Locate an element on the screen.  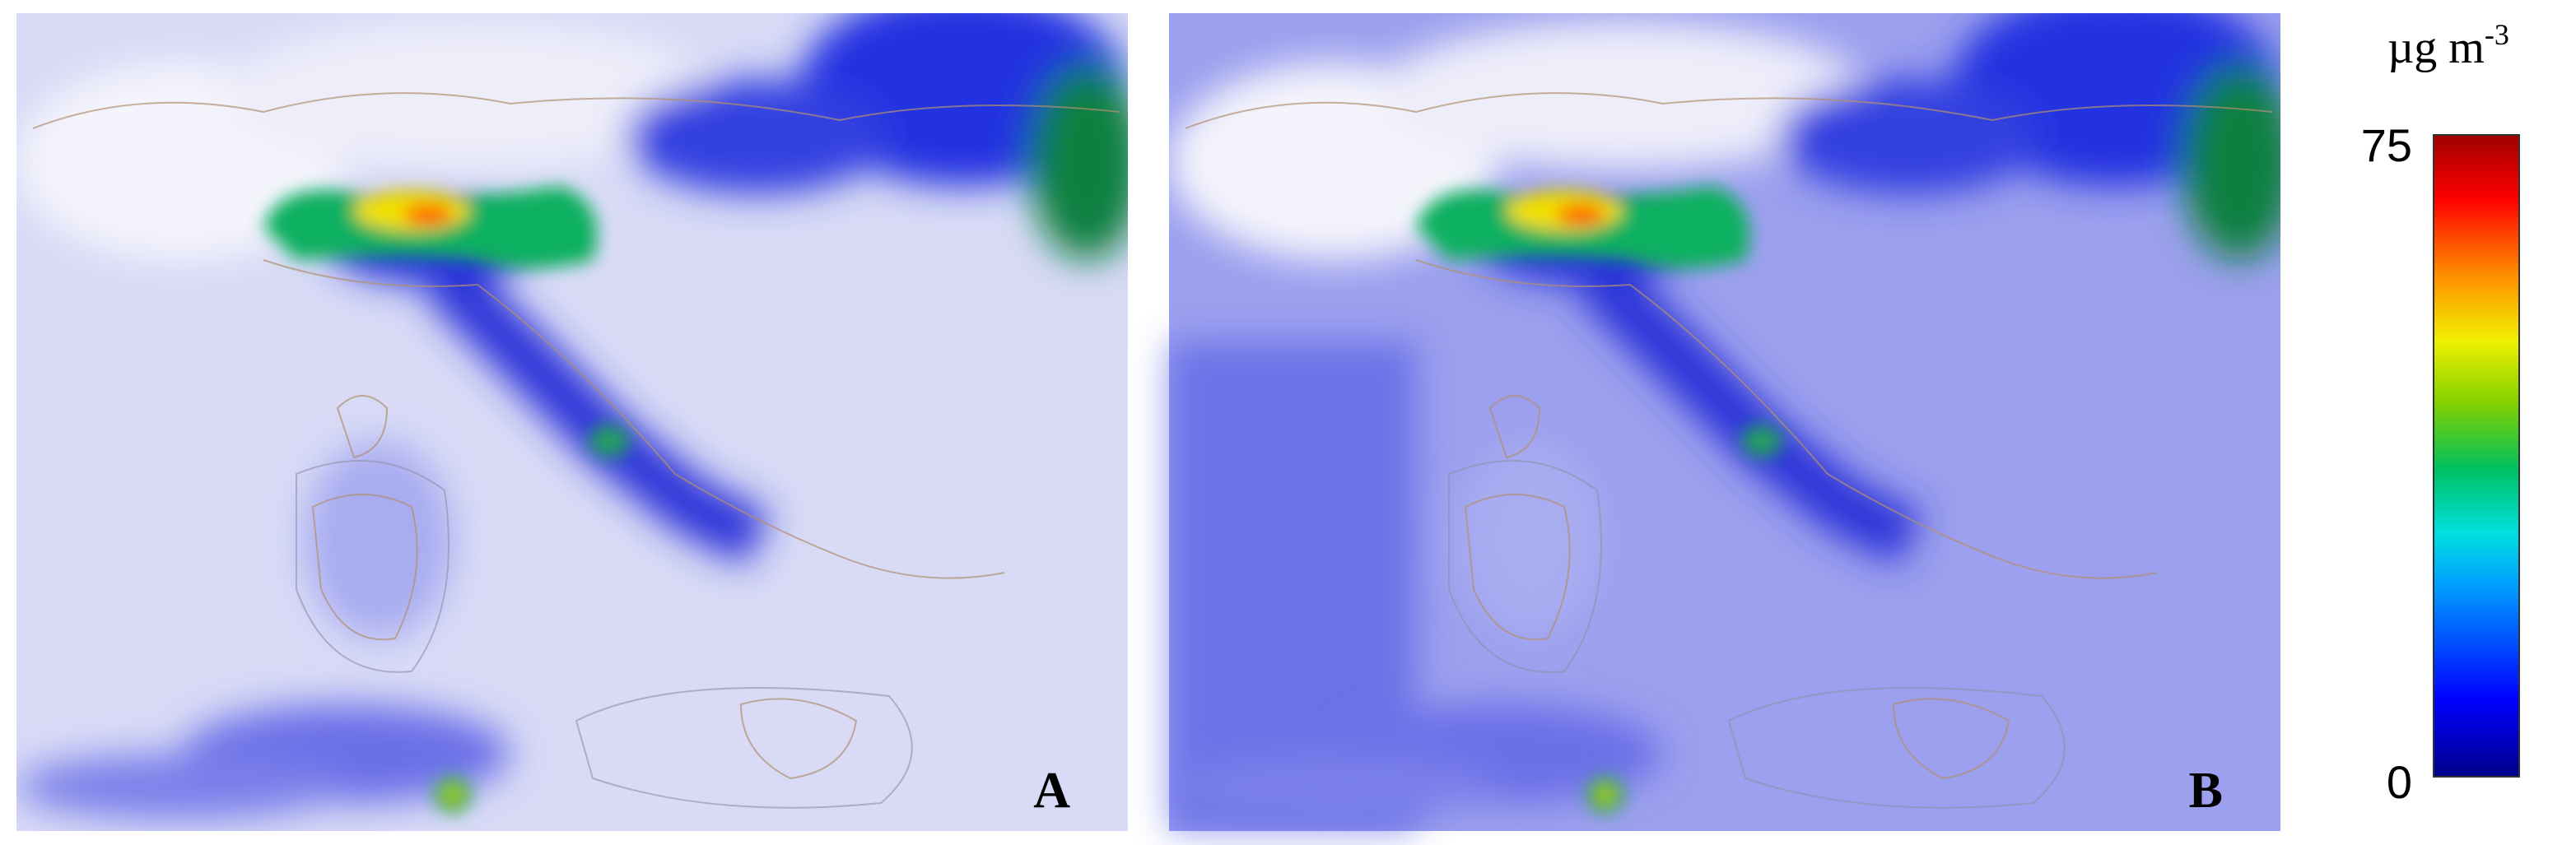
colorbar: µg m-3 75 0 is located at coordinates (2440, 413).